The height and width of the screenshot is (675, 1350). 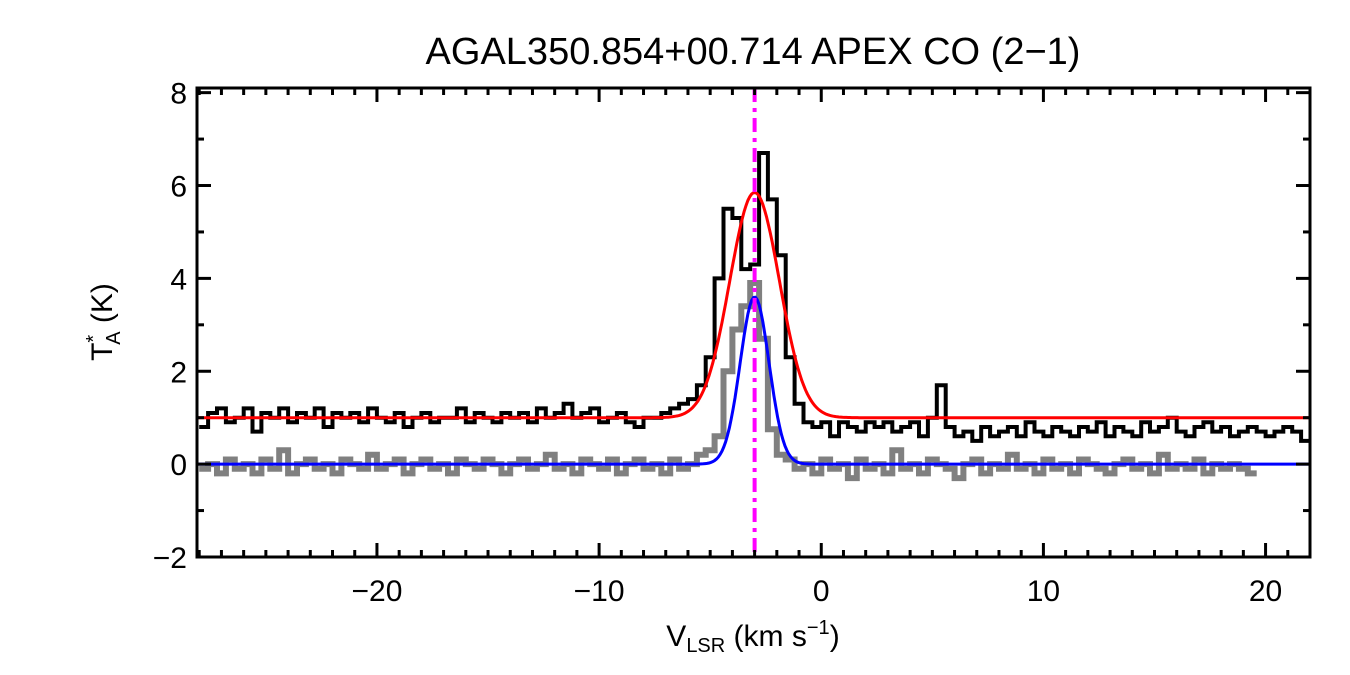 What do you see at coordinates (178, 94) in the screenshot?
I see `y-tick-label: 8` at bounding box center [178, 94].